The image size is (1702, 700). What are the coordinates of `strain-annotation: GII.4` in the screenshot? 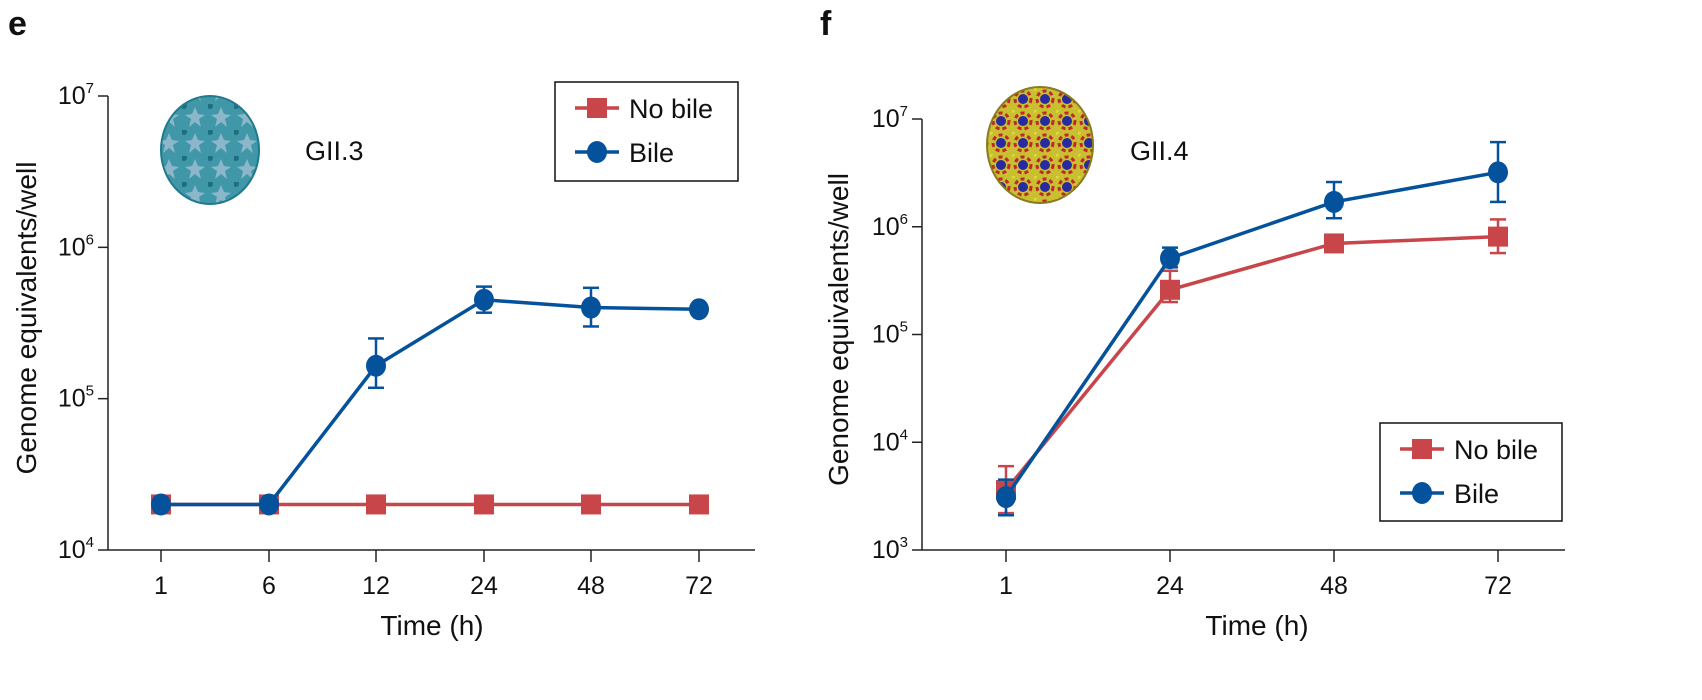 It's located at (1159, 151).